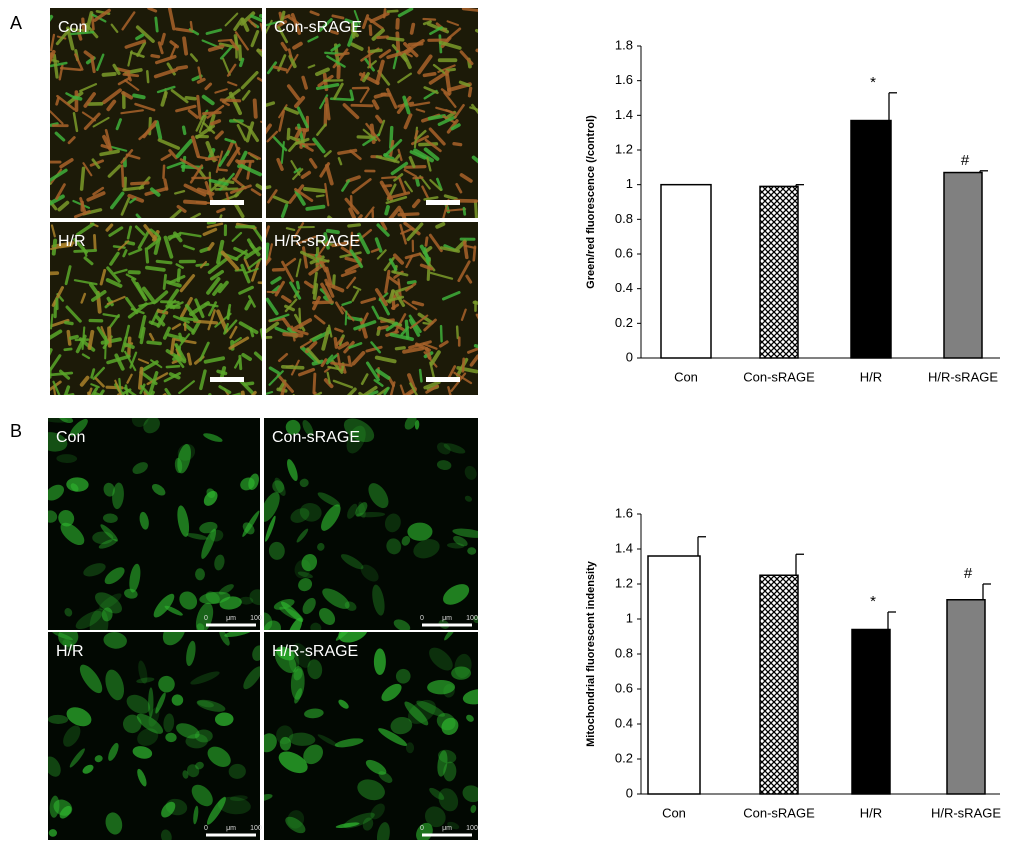  What do you see at coordinates (624, 322) in the screenshot?
I see `y-tick-label: 0.2` at bounding box center [624, 322].